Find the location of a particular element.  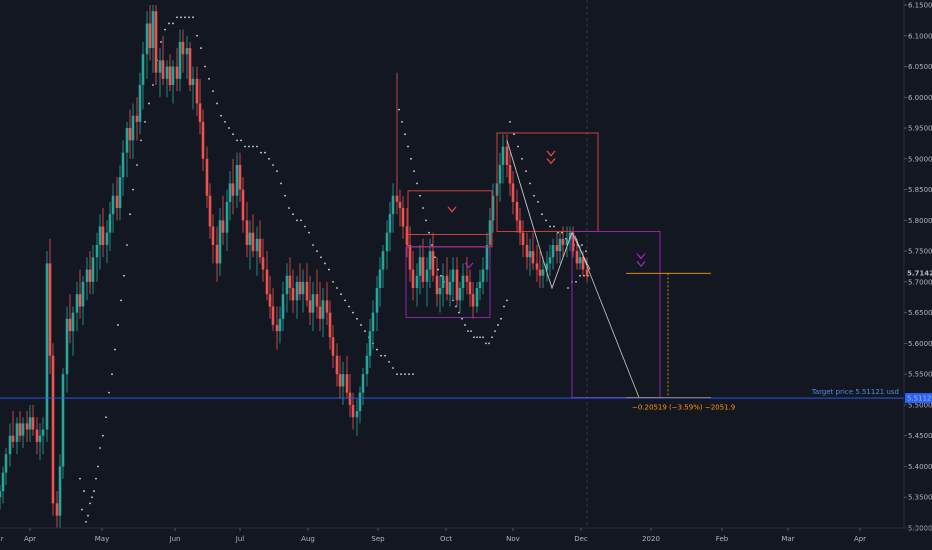

down-chevron-marker is located at coordinates (452, 209).